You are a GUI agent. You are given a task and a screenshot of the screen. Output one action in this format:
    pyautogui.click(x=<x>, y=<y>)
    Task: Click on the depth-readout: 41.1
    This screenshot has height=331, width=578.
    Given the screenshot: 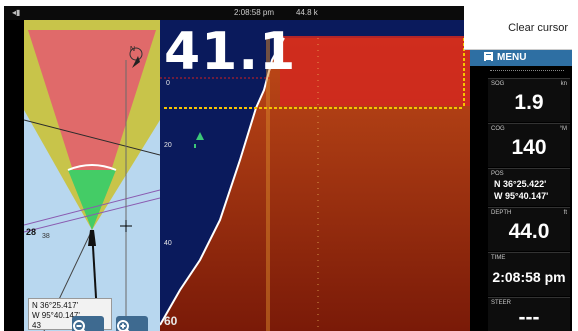 What is the action you would take?
    pyautogui.click(x=230, y=52)
    